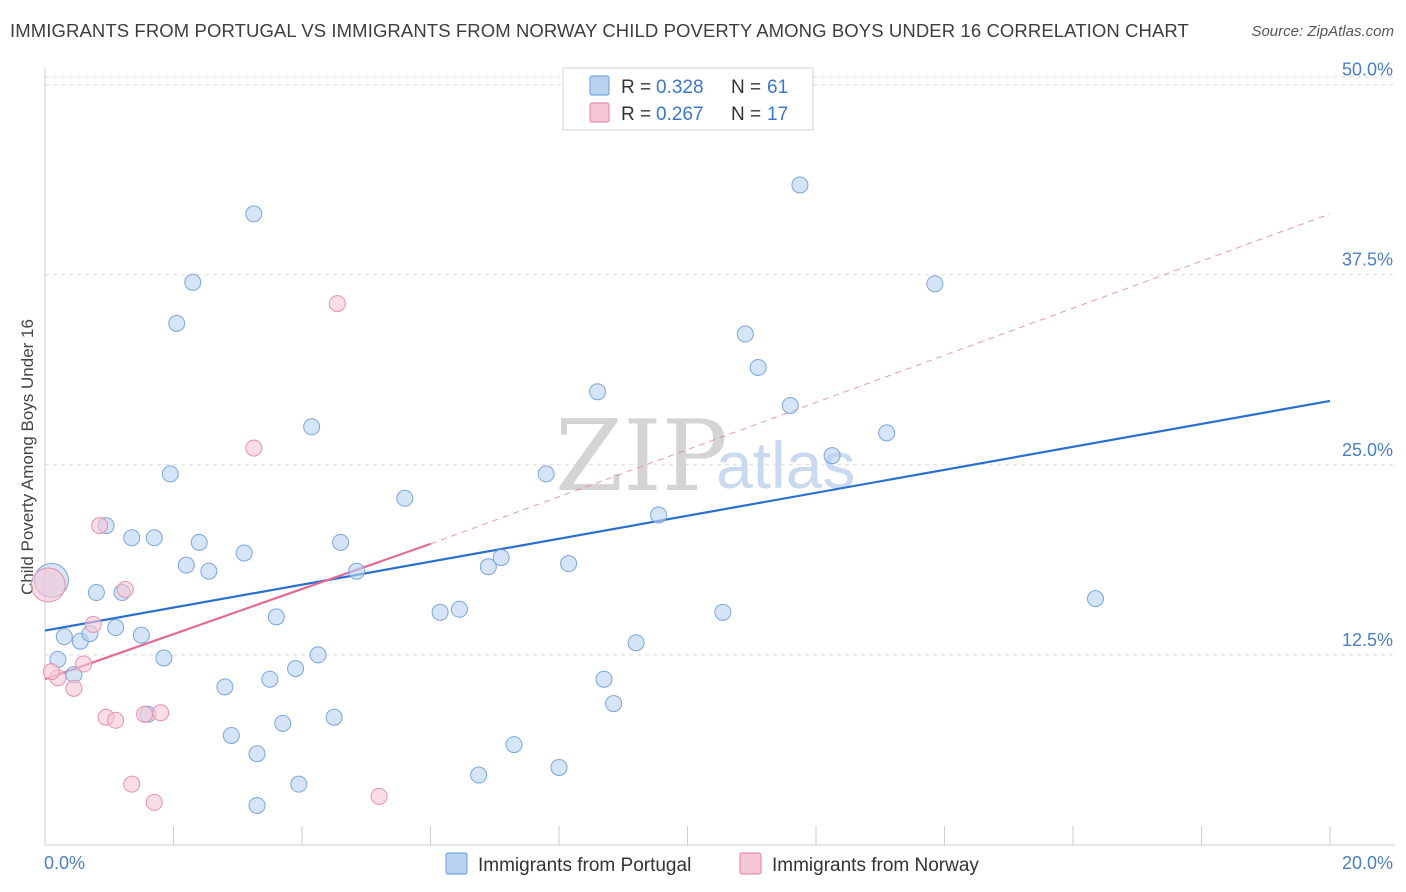 This screenshot has height=892, width=1406. Describe the element at coordinates (777, 114) in the screenshot. I see `legend-n-value-norway: 17` at that location.